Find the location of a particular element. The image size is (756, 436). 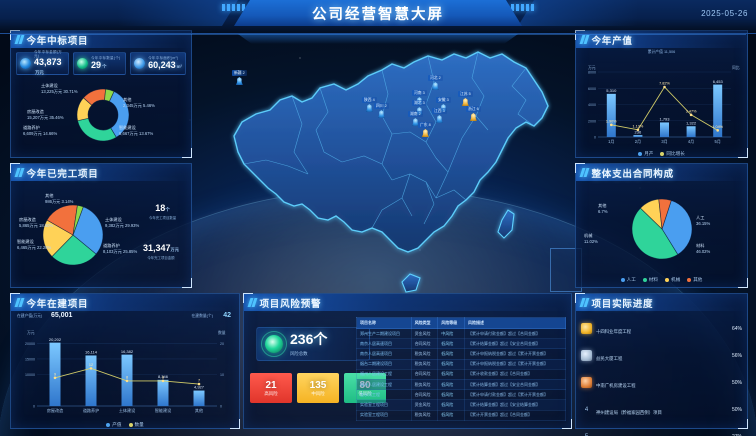

svg-text: 4月 is located at coordinates (691, 141).